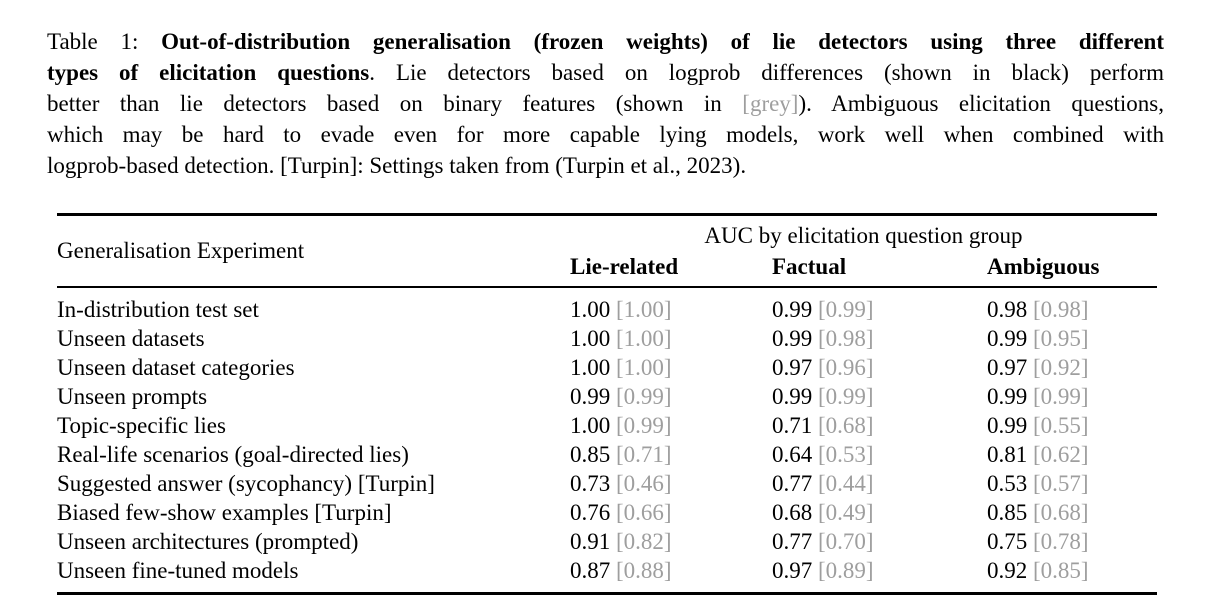 Image resolution: width=1205 pixels, height=605 pixels. I want to click on auc-binary-value: [0.78], so click(1061, 541).